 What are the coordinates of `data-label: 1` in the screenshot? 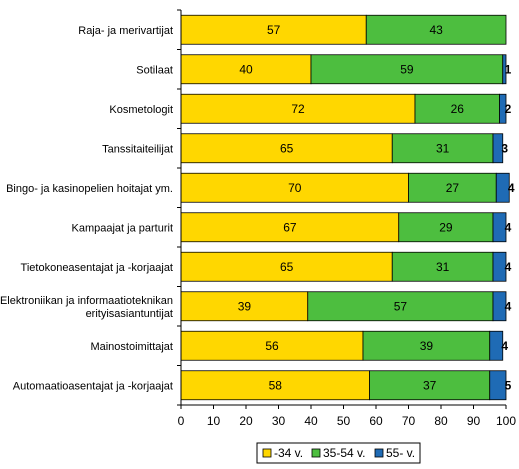 It's located at (508, 69).